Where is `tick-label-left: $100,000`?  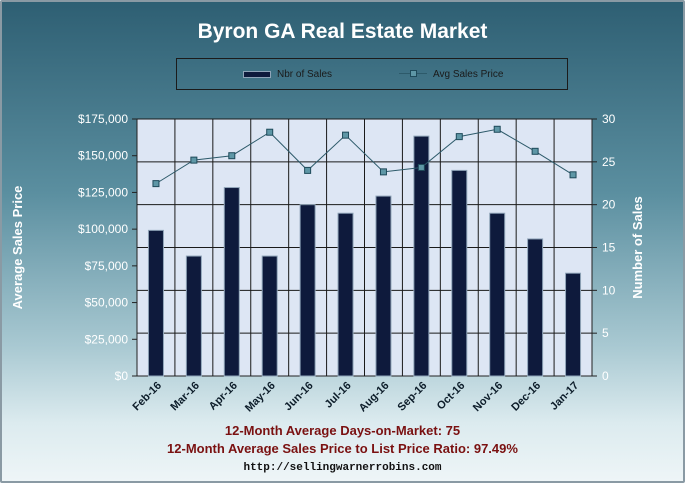 tick-label-left: $100,000 is located at coordinates (103, 229).